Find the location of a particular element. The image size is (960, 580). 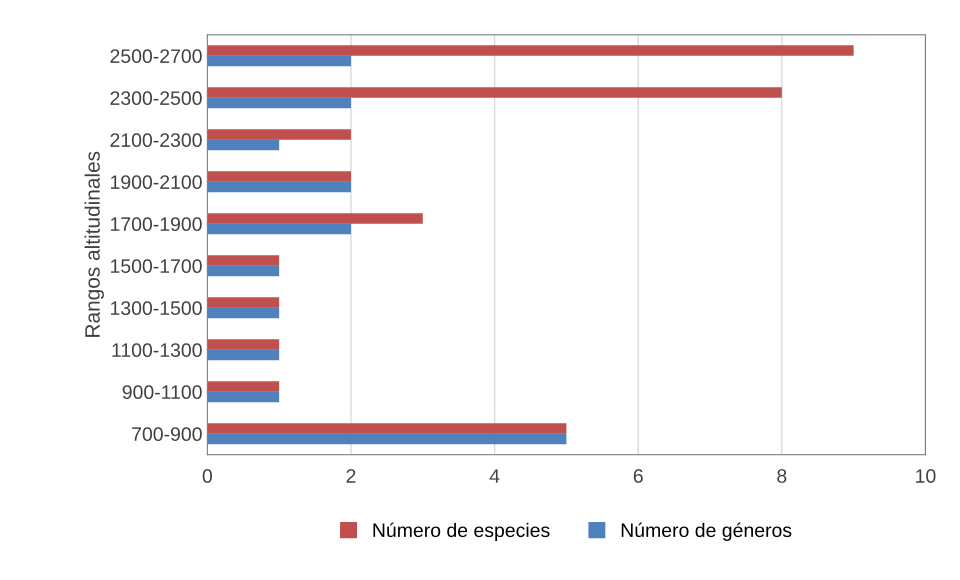

x-tick-label: 8 is located at coordinates (781, 476).